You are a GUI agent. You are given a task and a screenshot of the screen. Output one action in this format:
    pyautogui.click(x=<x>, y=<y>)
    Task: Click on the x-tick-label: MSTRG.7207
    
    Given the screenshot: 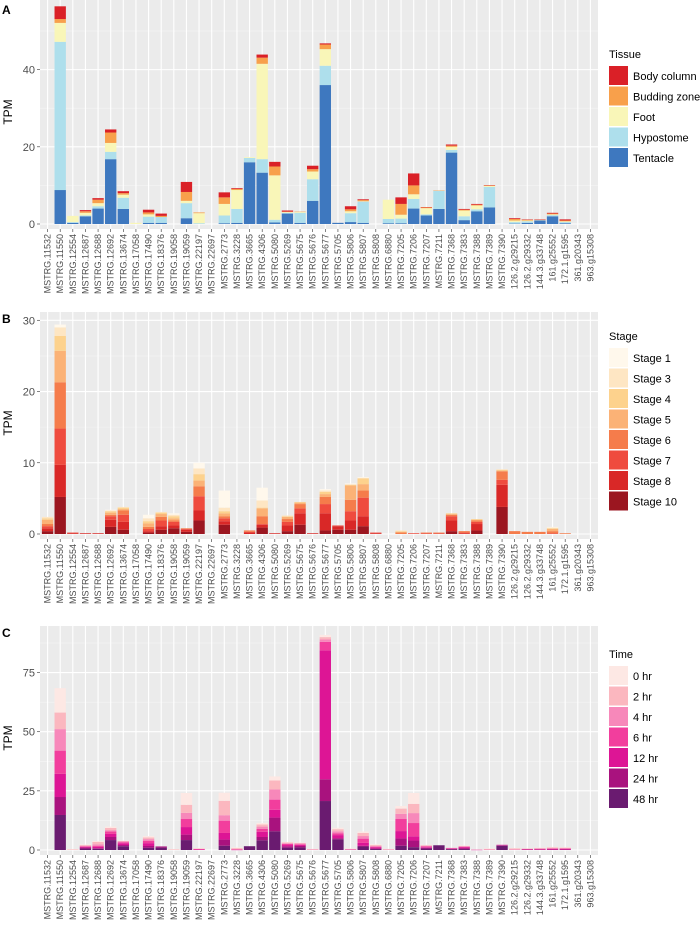 What is the action you would take?
    pyautogui.click(x=426, y=571)
    